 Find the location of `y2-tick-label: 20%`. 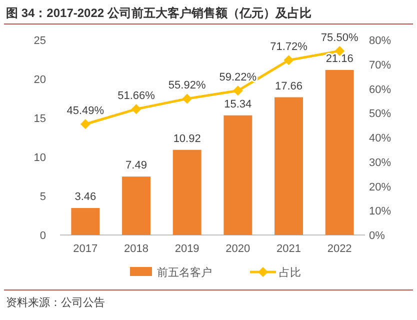

y2-tick-label: 20% is located at coordinates (380, 187).